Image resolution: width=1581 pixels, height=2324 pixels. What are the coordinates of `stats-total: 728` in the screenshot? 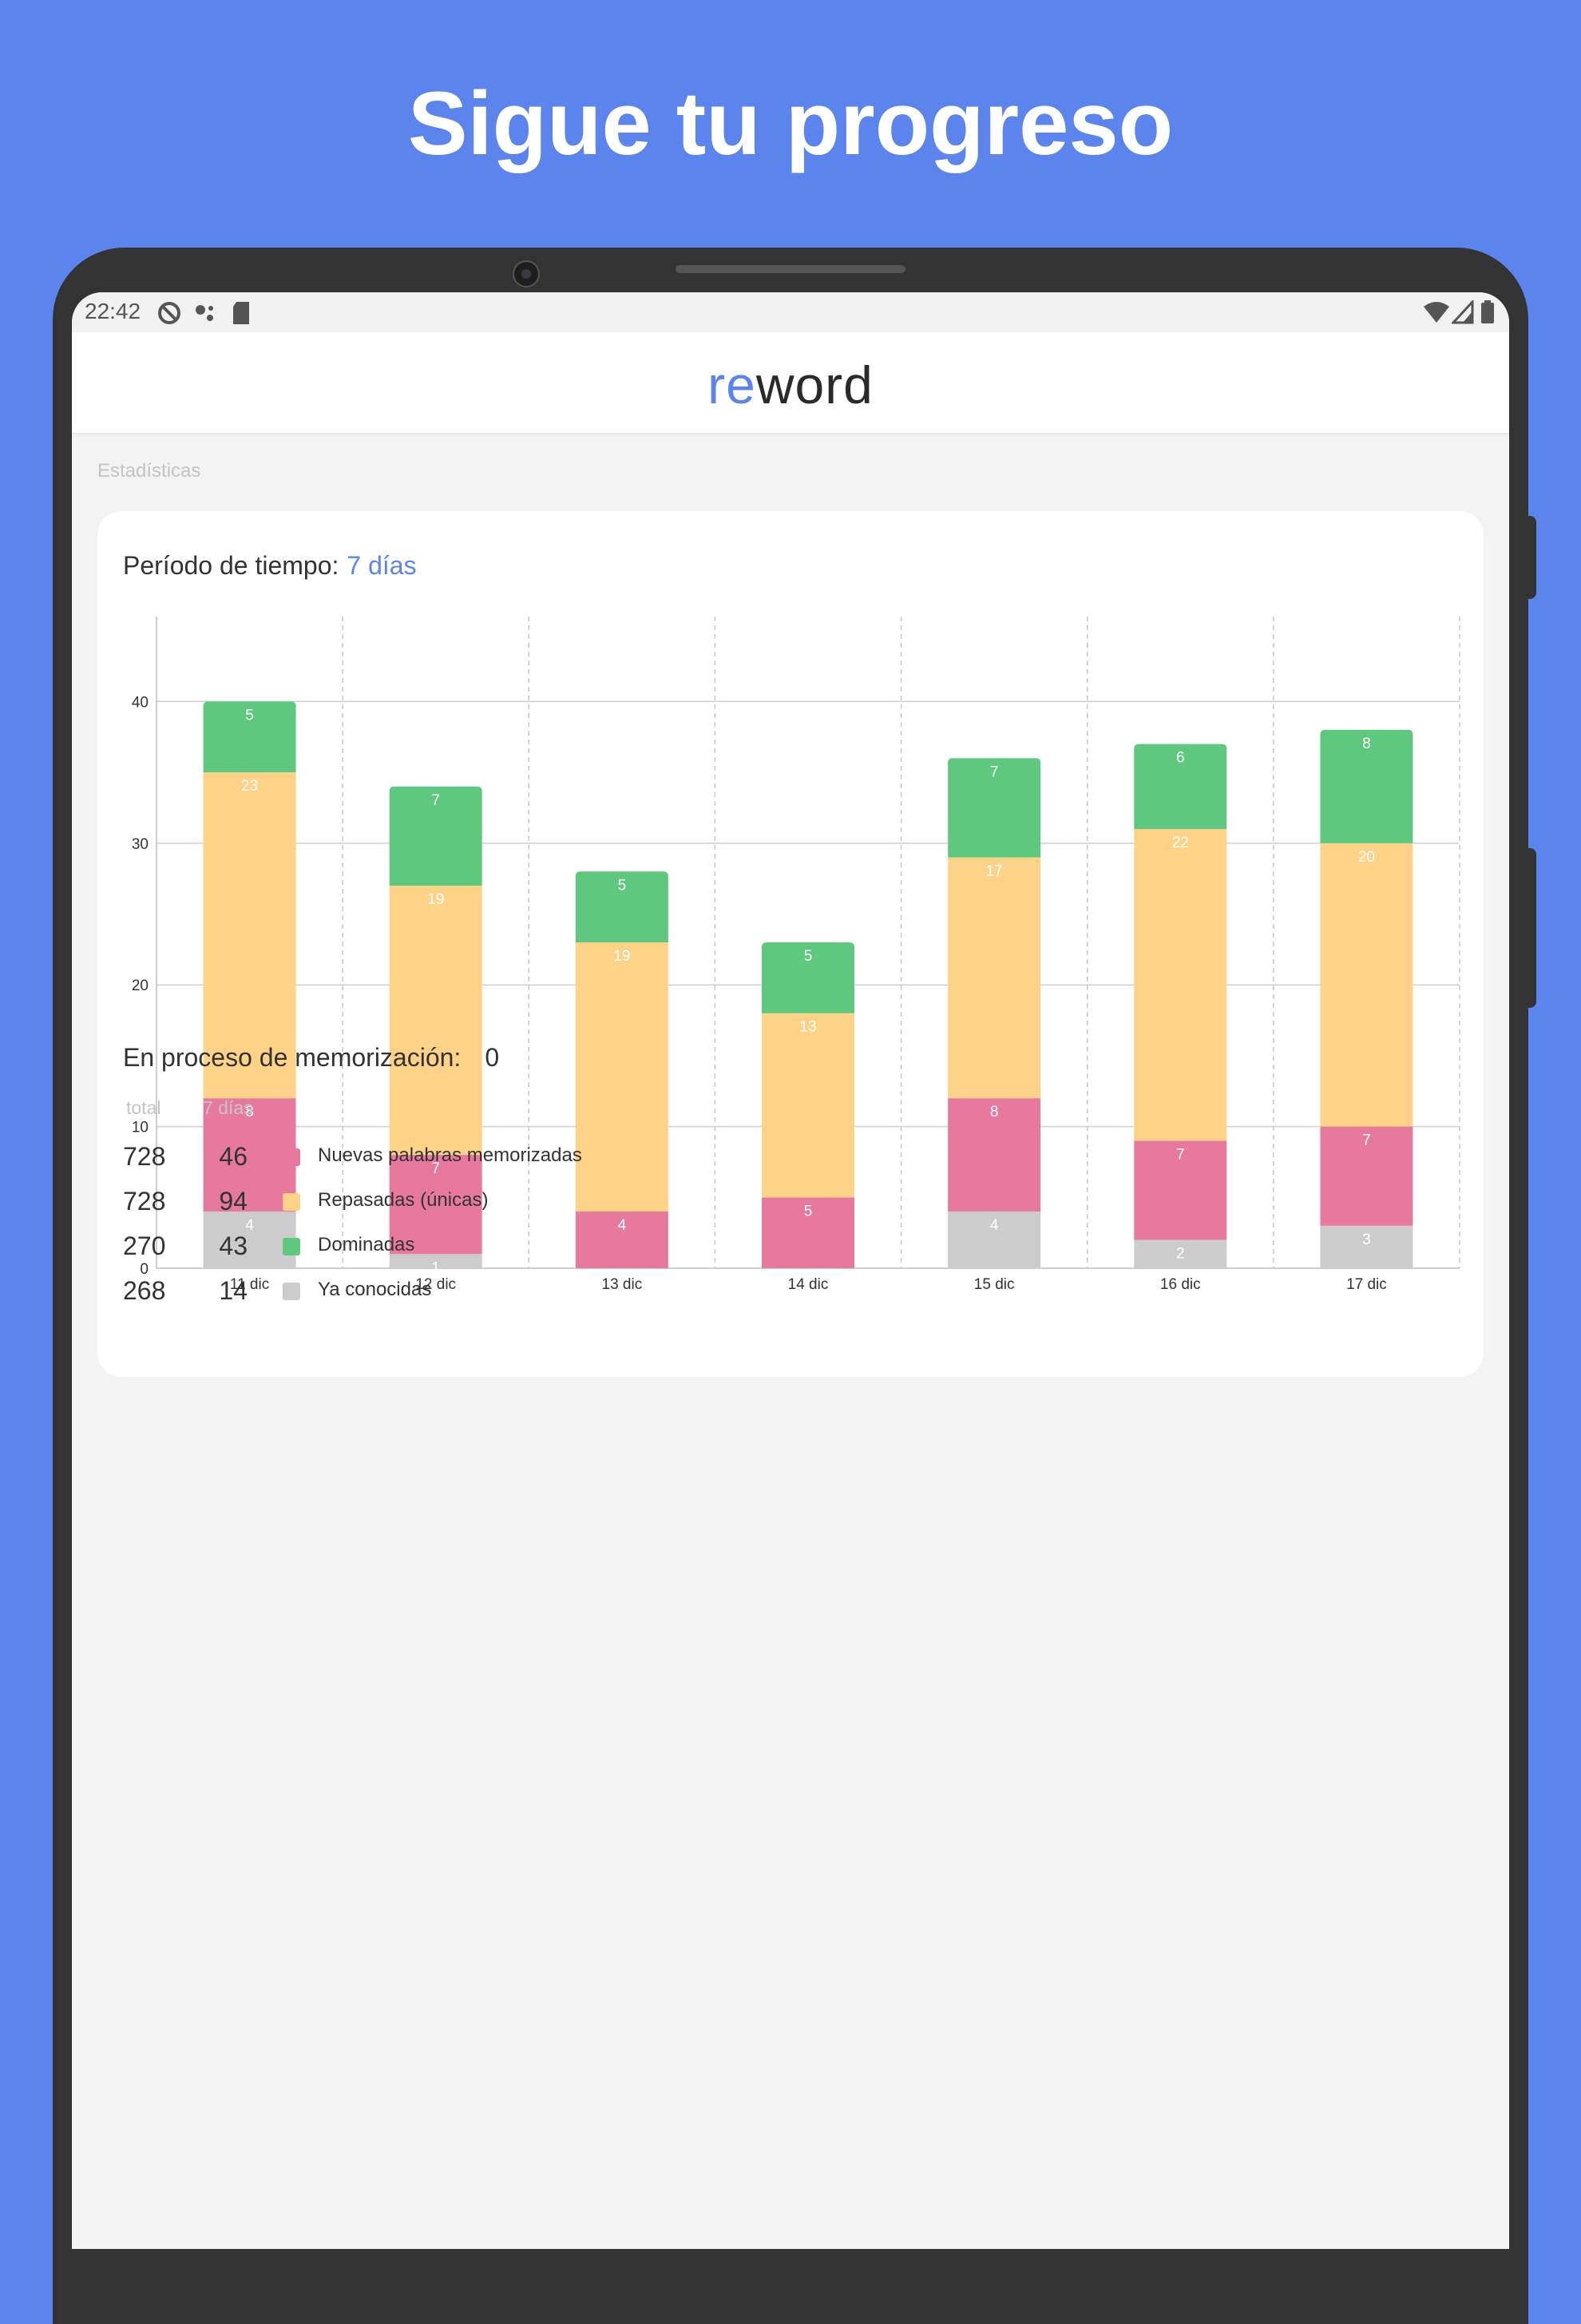 It's located at (144, 1201).